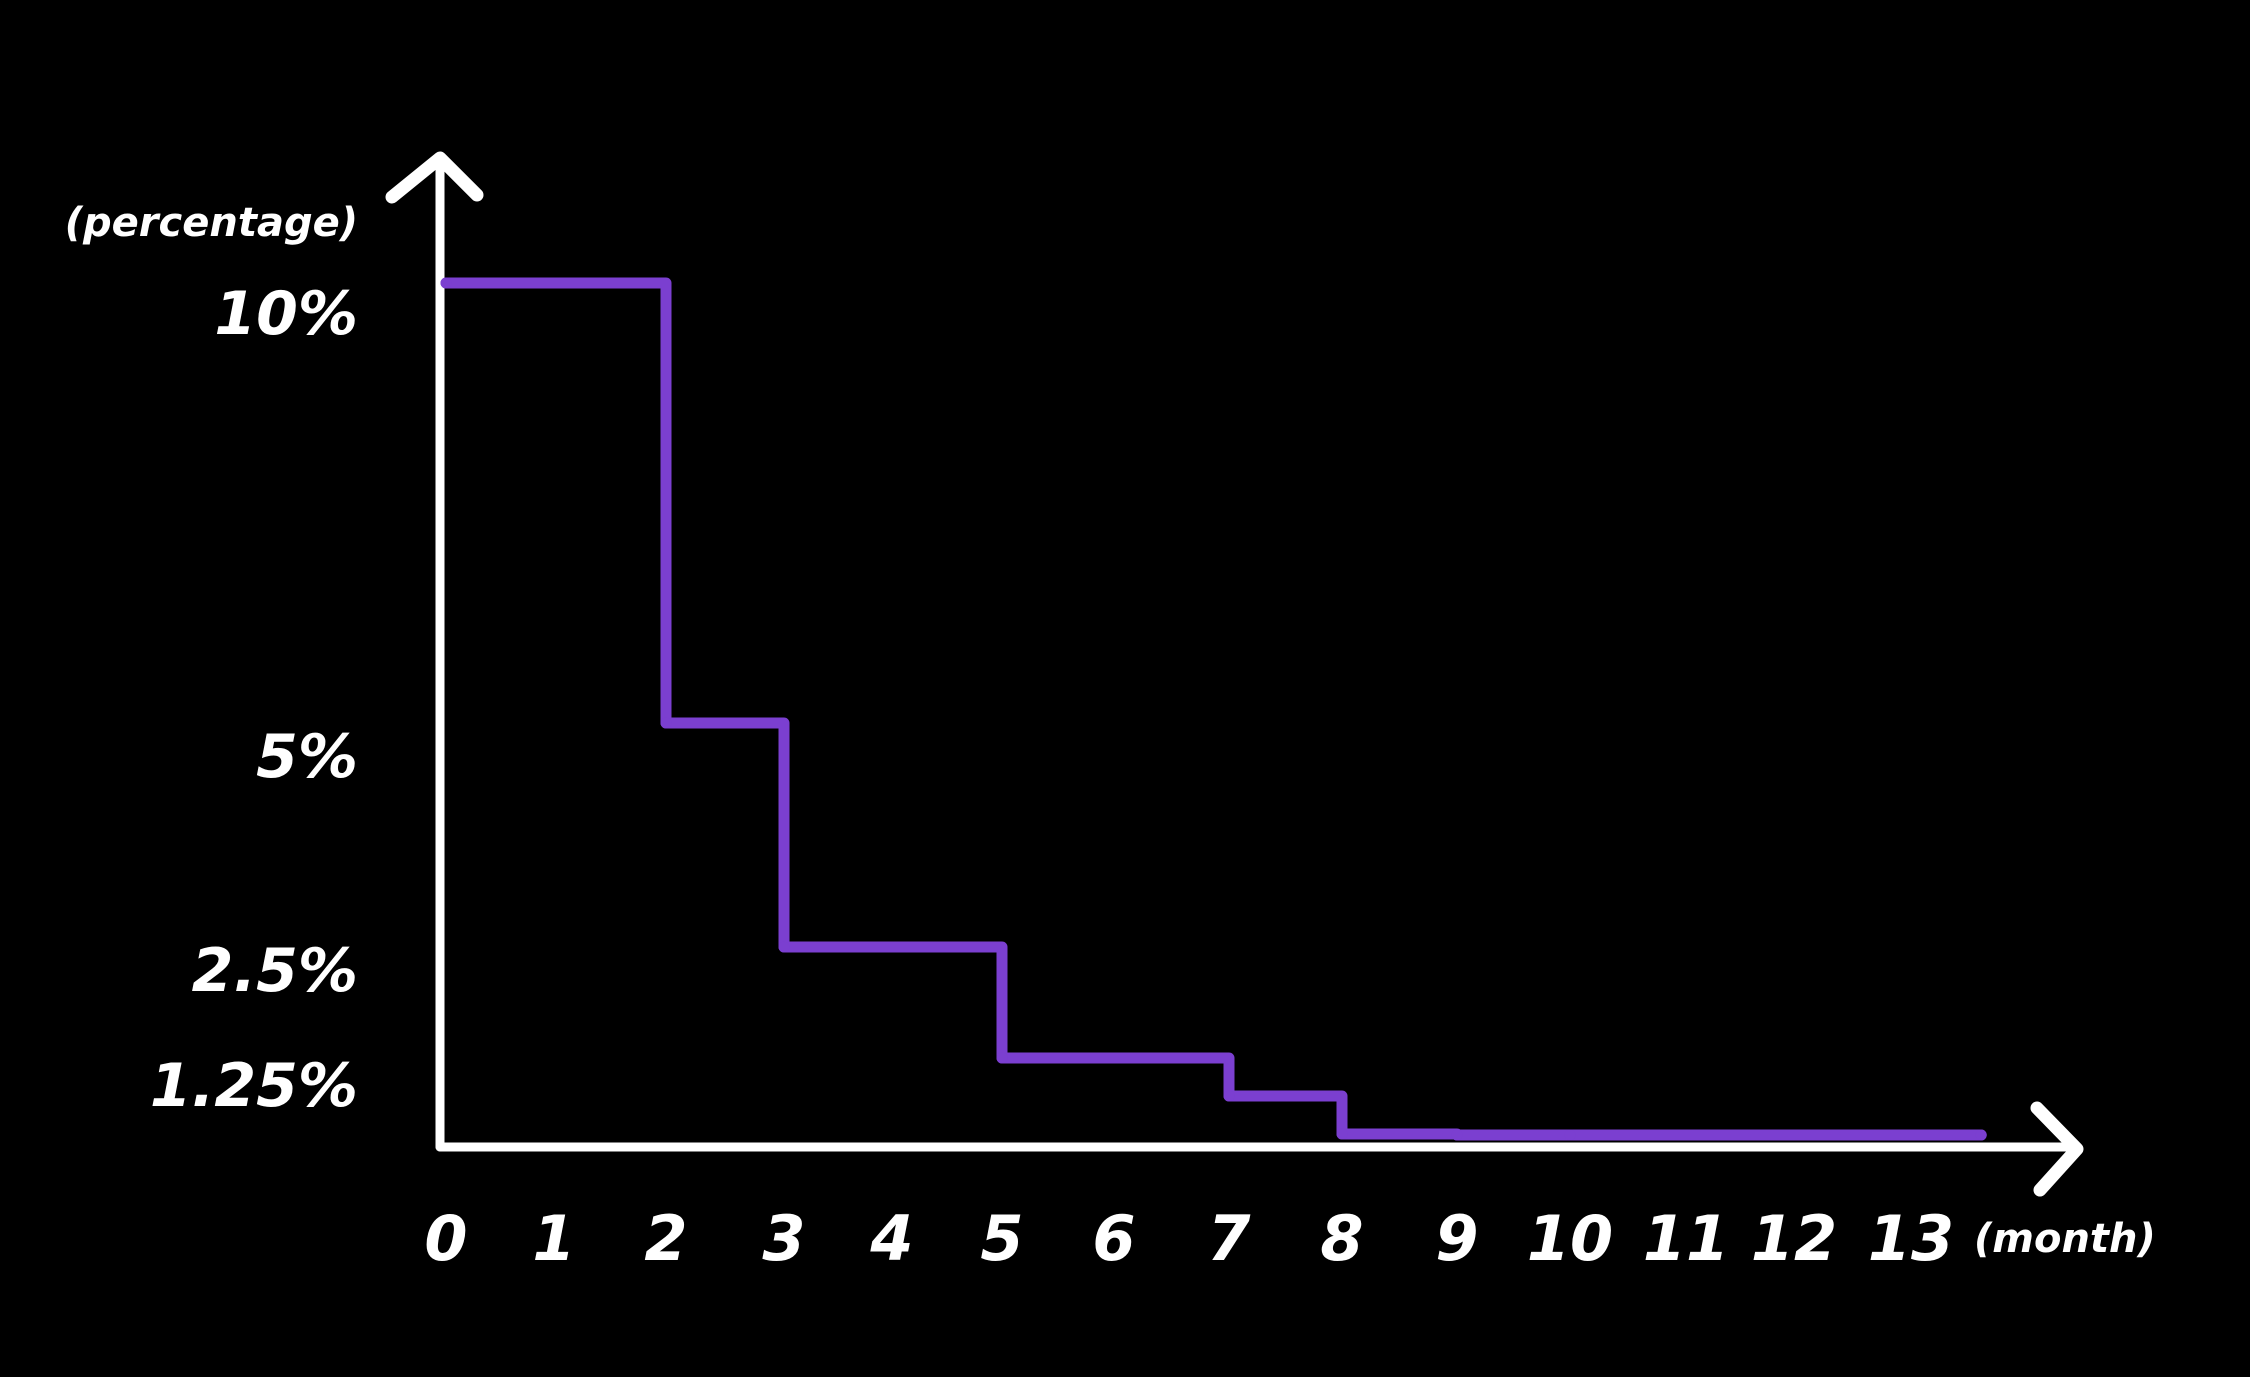 The image size is (2250, 1377). Describe the element at coordinates (2057, 1149) in the screenshot. I see `x-axis-arrowhead` at that location.